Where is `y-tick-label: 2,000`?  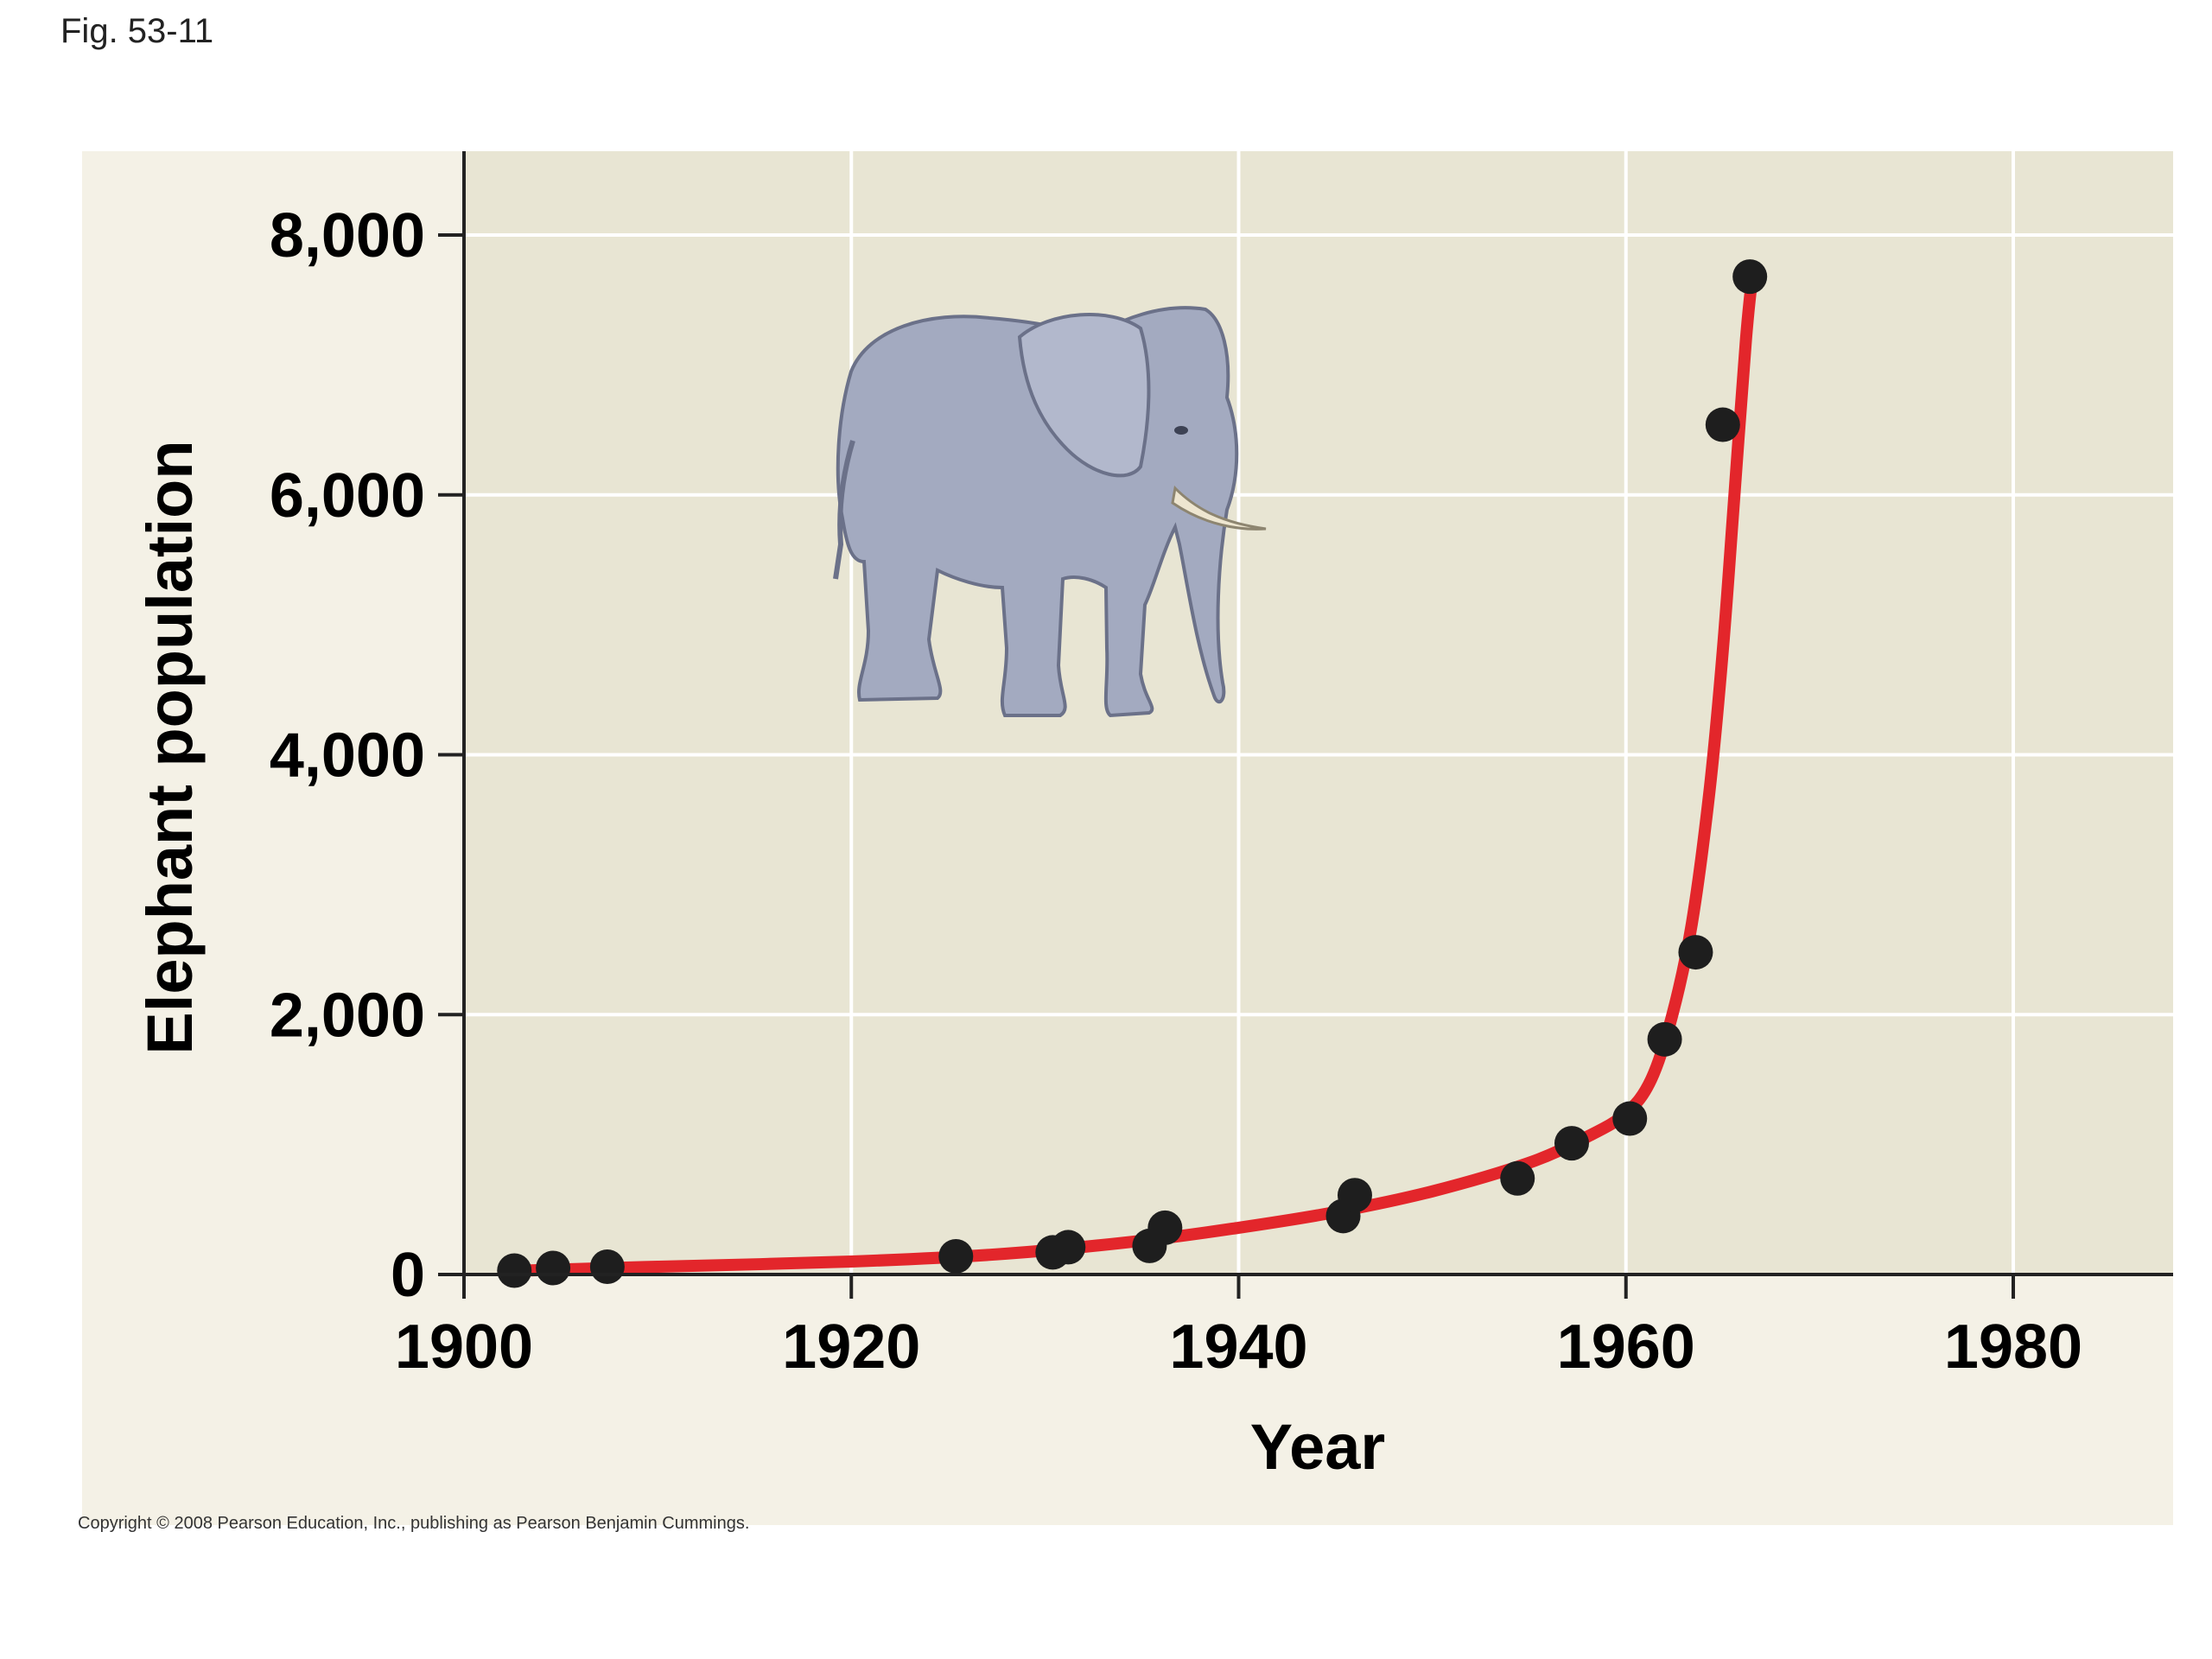
y-tick-label: 2,000 is located at coordinates (347, 1015).